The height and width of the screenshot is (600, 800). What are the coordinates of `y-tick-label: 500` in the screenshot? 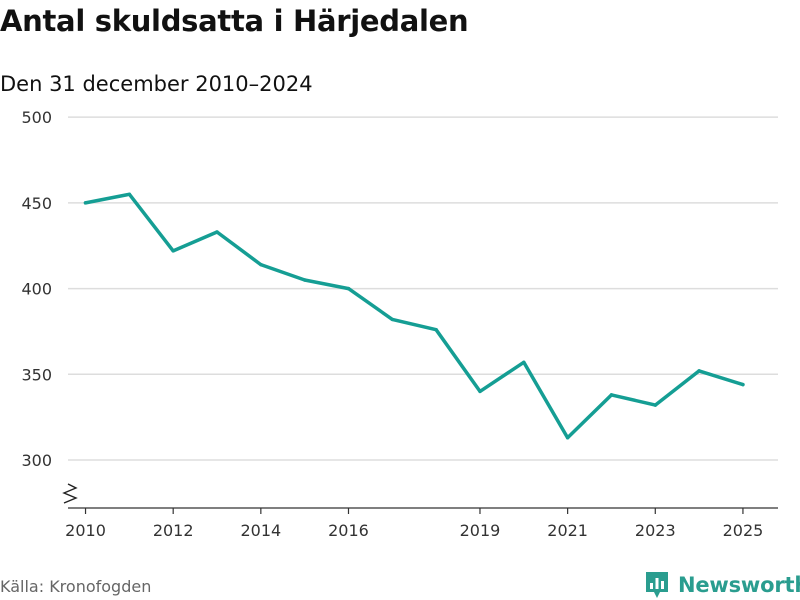 It's located at (36, 117).